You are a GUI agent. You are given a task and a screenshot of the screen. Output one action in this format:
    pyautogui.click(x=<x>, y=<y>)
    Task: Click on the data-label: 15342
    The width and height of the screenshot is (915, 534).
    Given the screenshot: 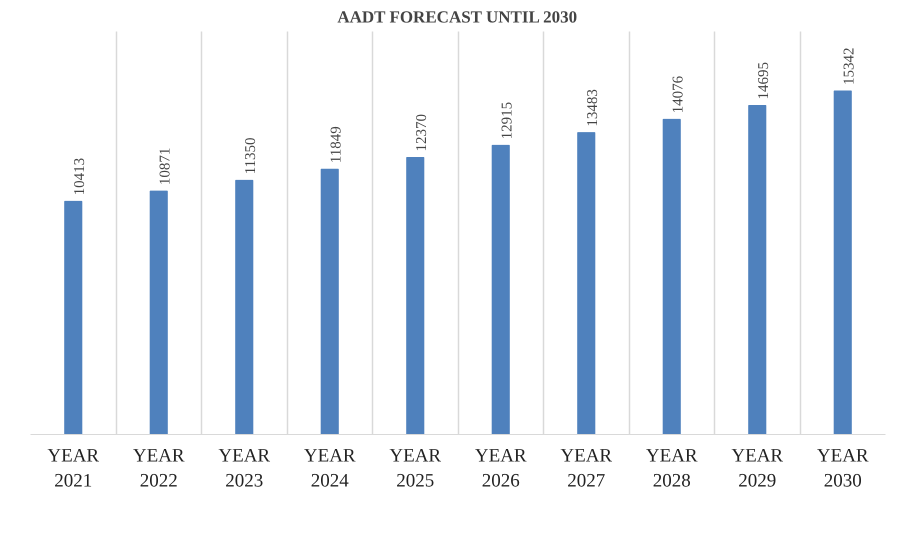 What is the action you would take?
    pyautogui.click(x=850, y=67)
    